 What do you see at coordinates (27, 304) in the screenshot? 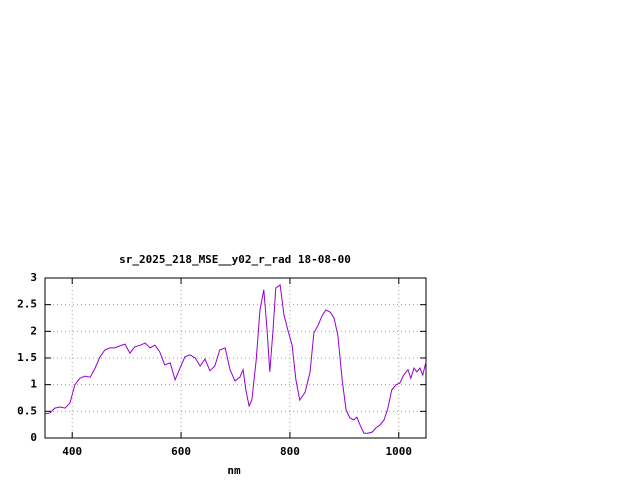
I see `y-tick-label: 2.5` at bounding box center [27, 304].